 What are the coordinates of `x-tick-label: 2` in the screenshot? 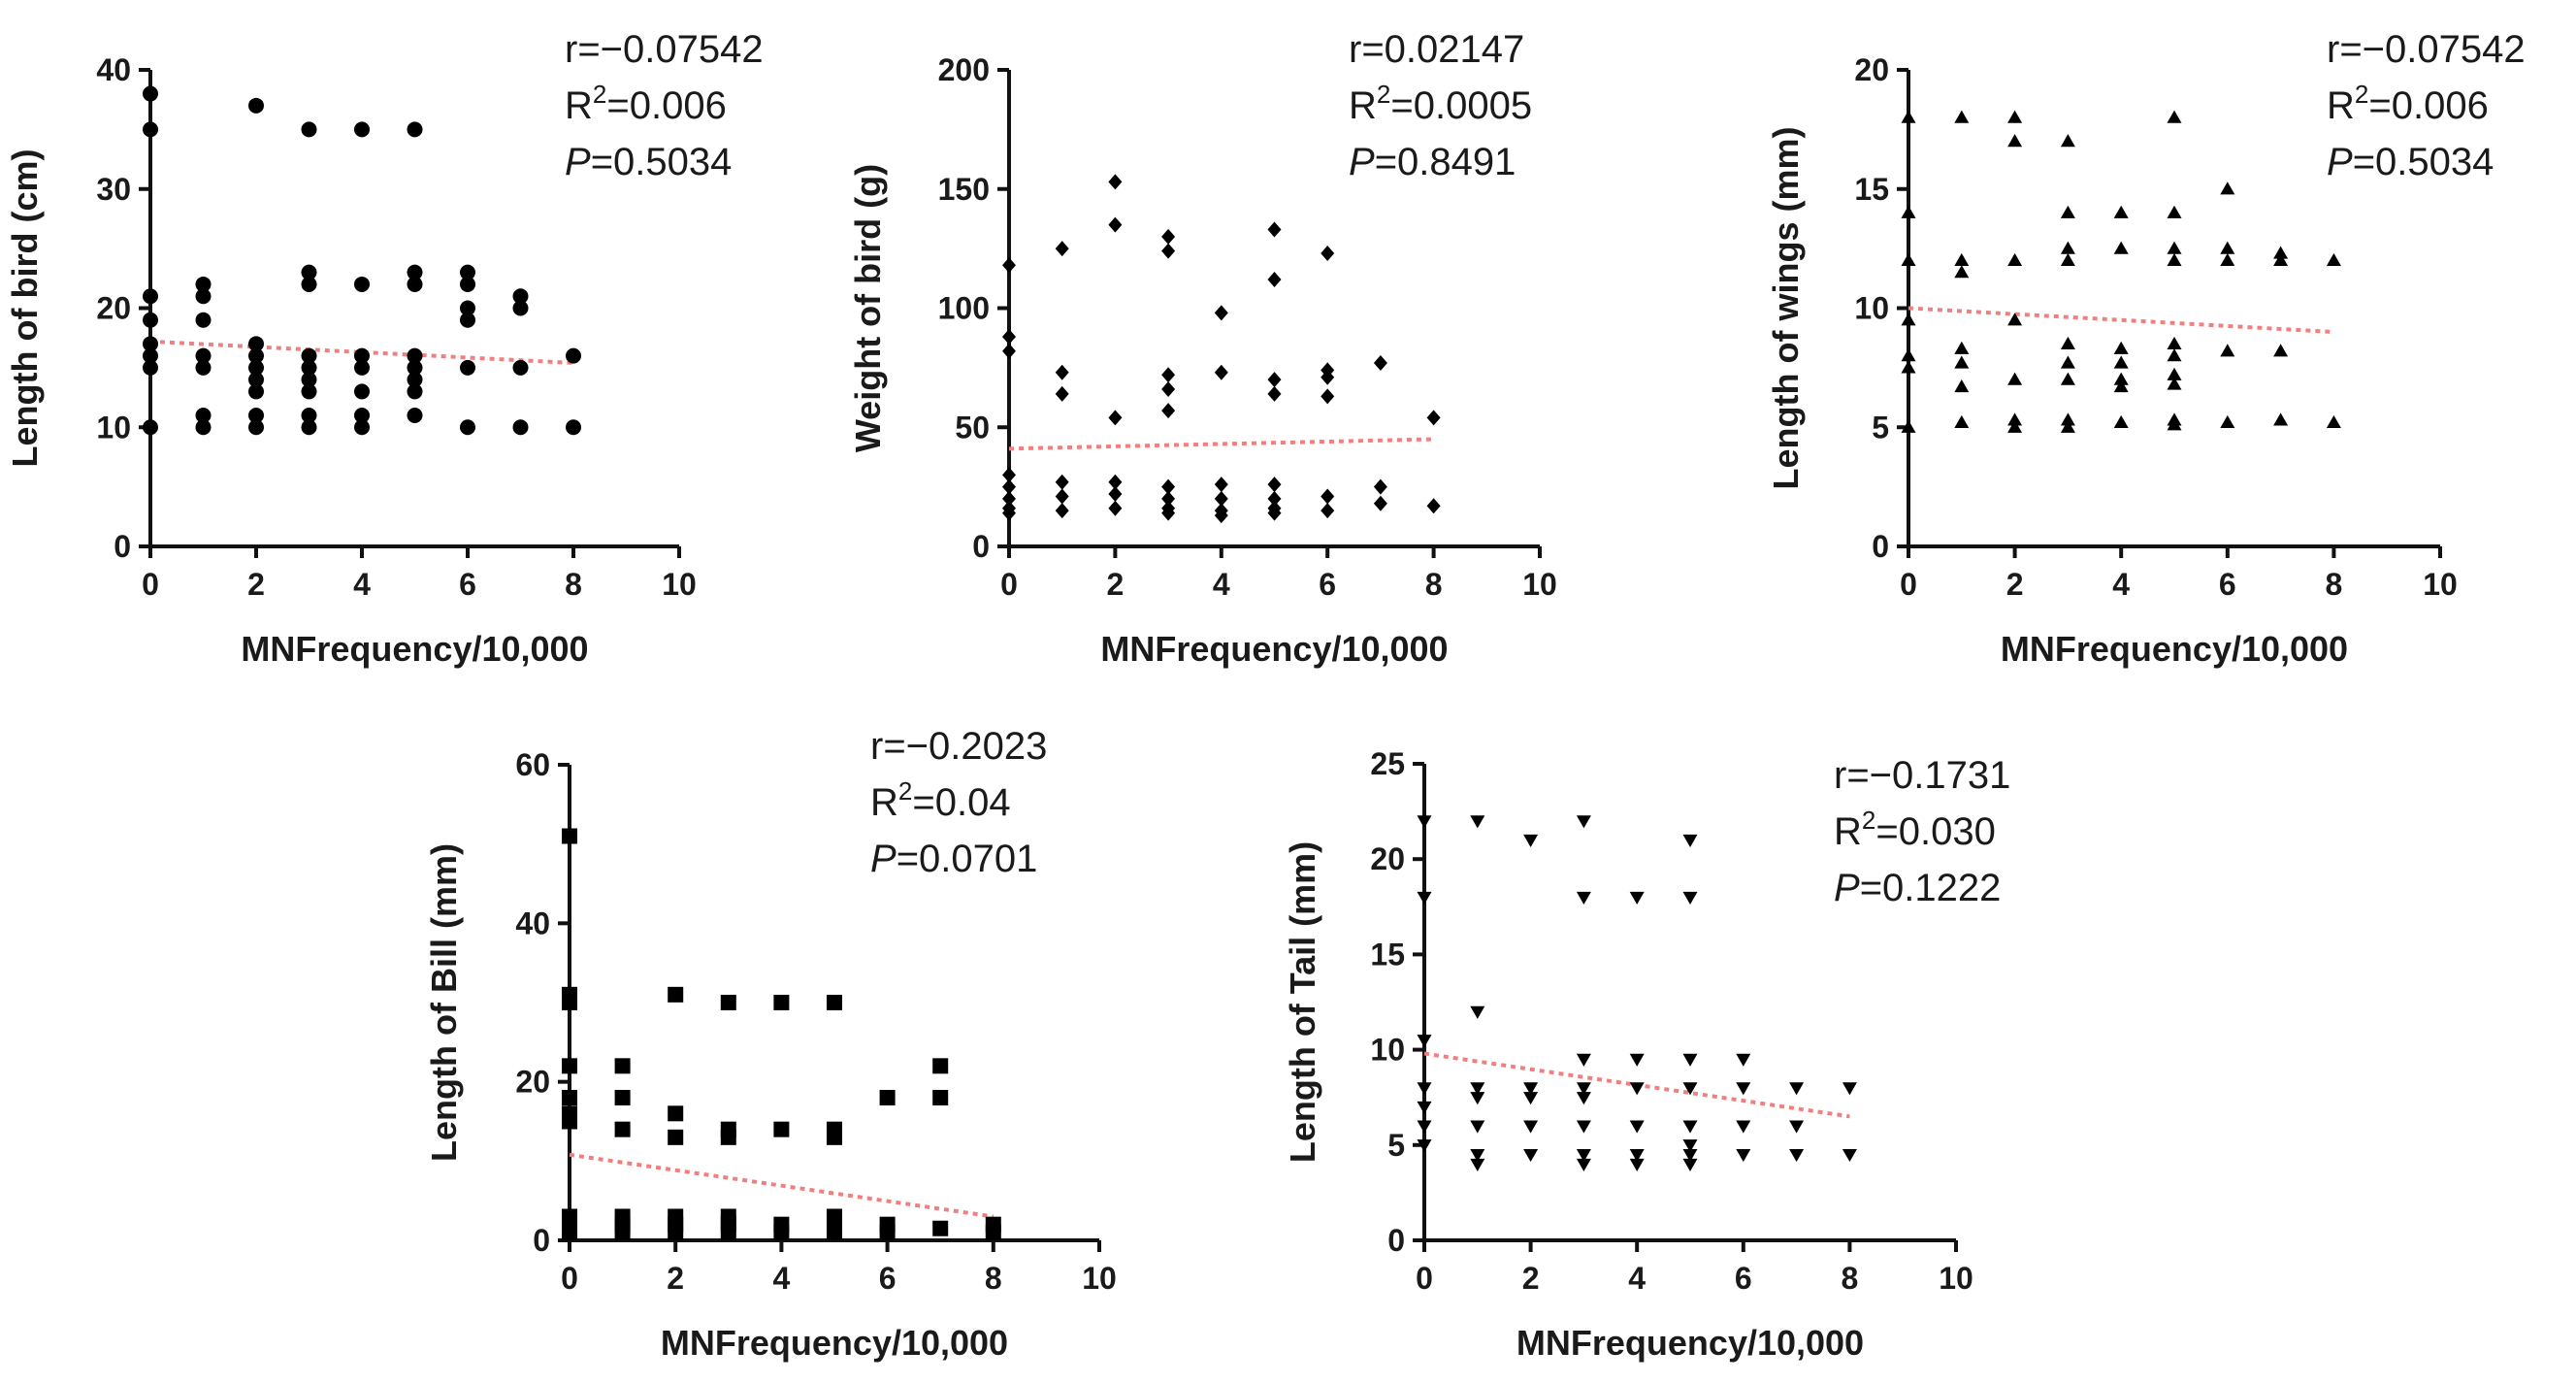 It's located at (1531, 1278).